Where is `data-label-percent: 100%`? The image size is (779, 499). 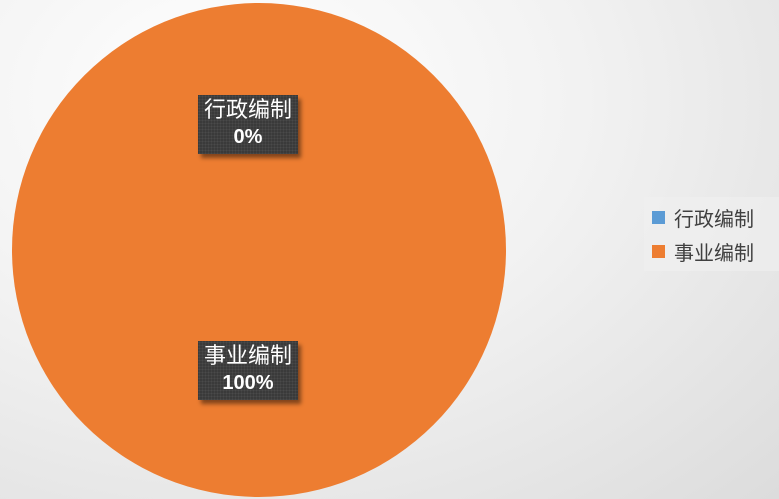 data-label-percent: 100% is located at coordinates (248, 382).